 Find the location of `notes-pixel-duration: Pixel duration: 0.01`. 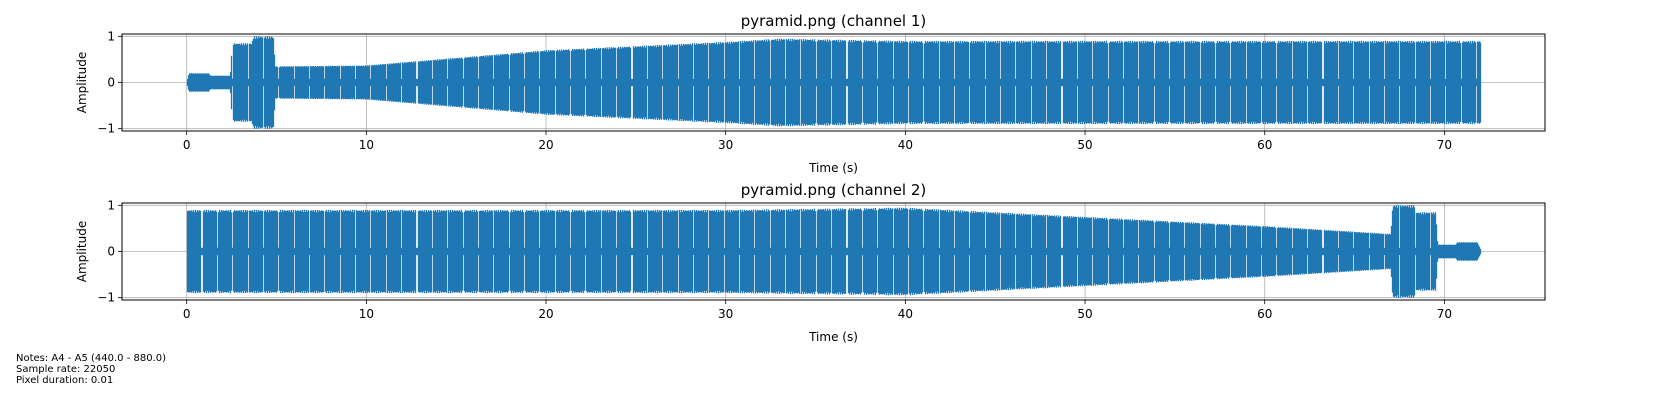

notes-pixel-duration: Pixel duration: 0.01 is located at coordinates (65, 380).